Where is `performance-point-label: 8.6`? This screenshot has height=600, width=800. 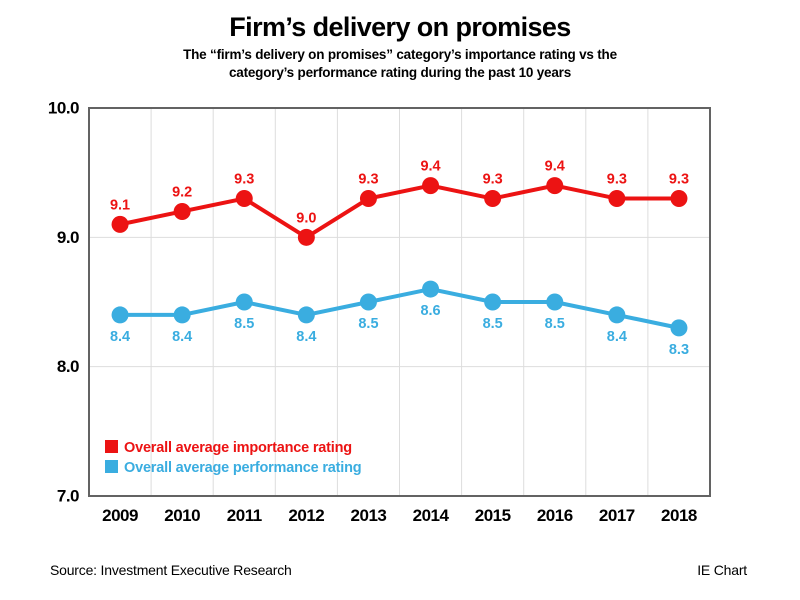
performance-point-label: 8.6 is located at coordinates (430, 311).